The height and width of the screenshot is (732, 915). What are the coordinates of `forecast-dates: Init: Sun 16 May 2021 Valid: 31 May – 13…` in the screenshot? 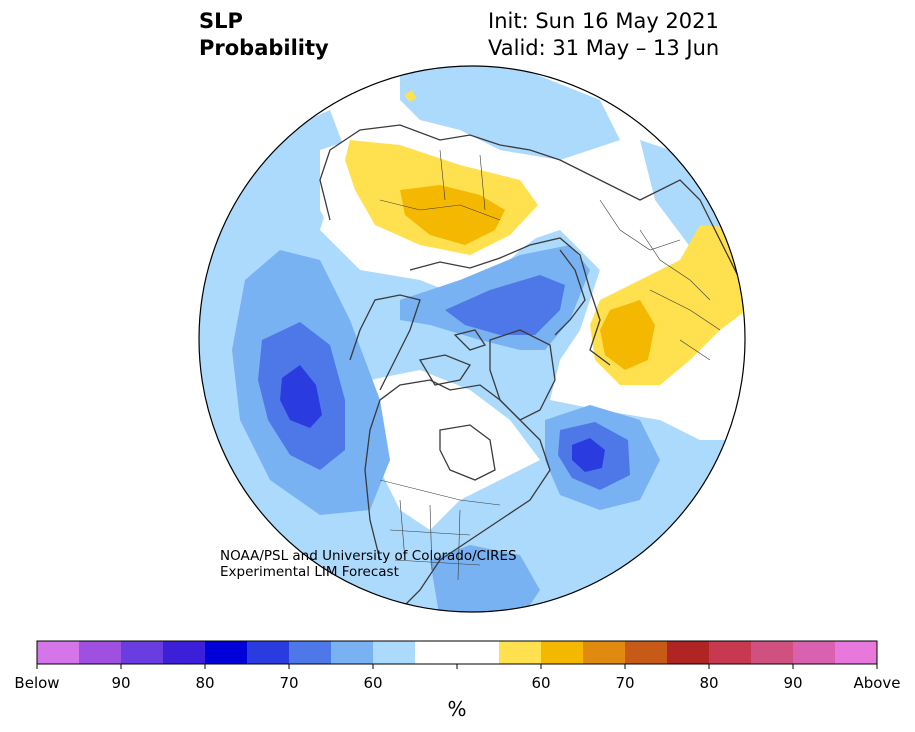 It's located at (603, 35).